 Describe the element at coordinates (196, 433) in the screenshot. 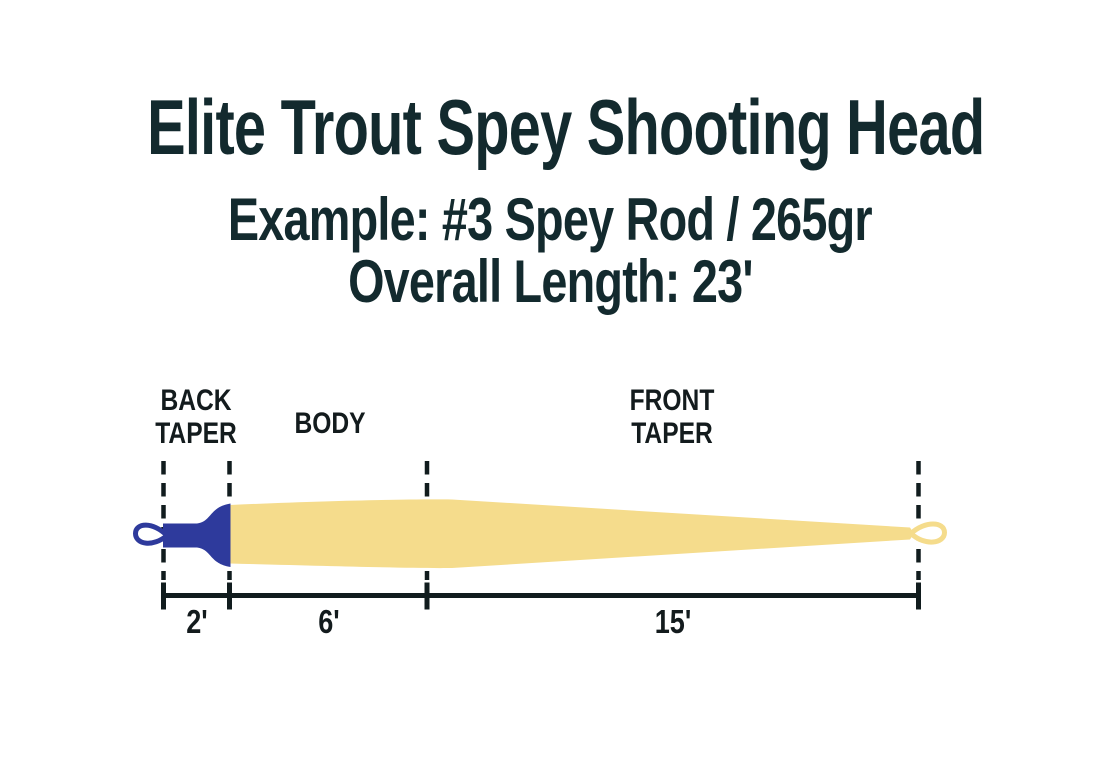

I see `section-label-back-taper-line2: TAPER` at that location.